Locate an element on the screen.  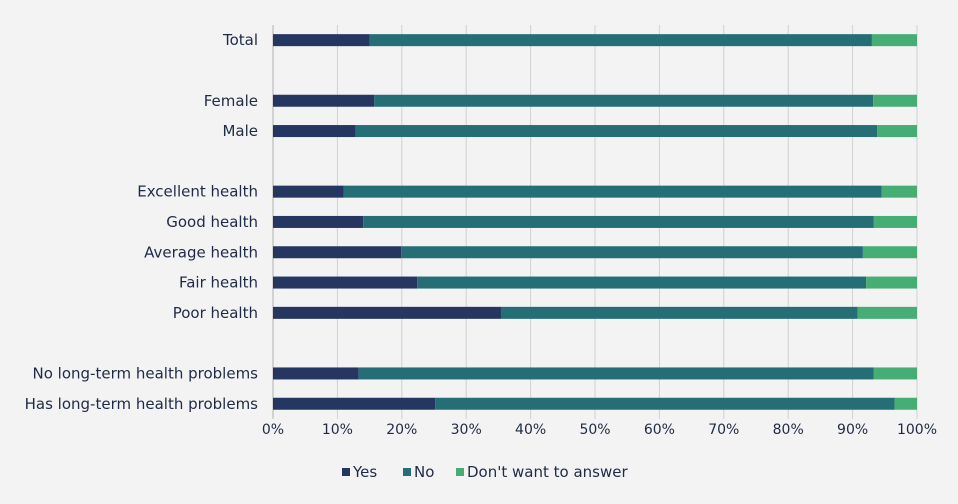
category-label: Good health is located at coordinates (212, 222).